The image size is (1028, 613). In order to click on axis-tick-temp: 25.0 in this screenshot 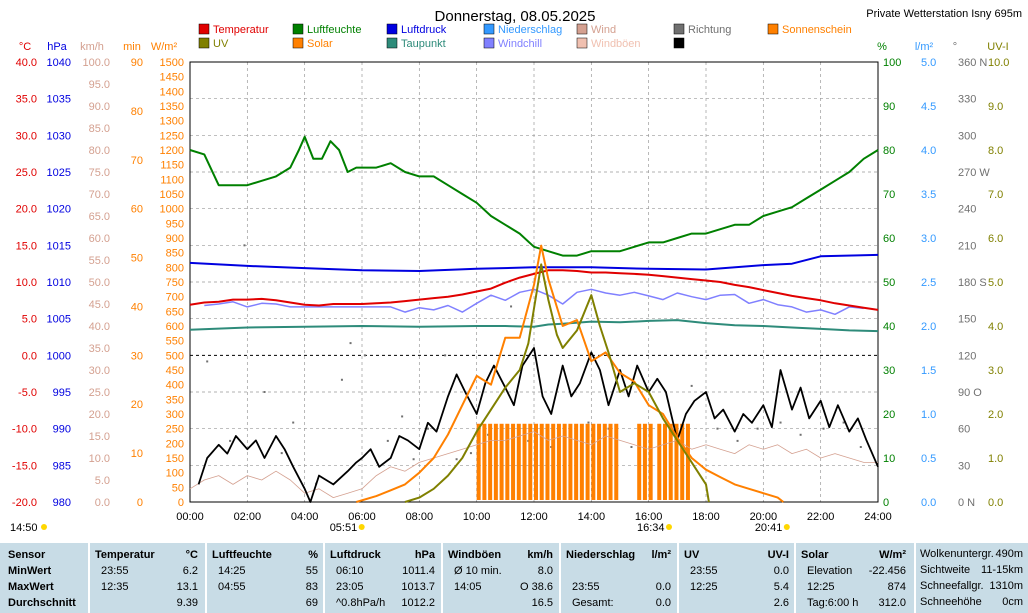, I will do `click(26, 173)`.